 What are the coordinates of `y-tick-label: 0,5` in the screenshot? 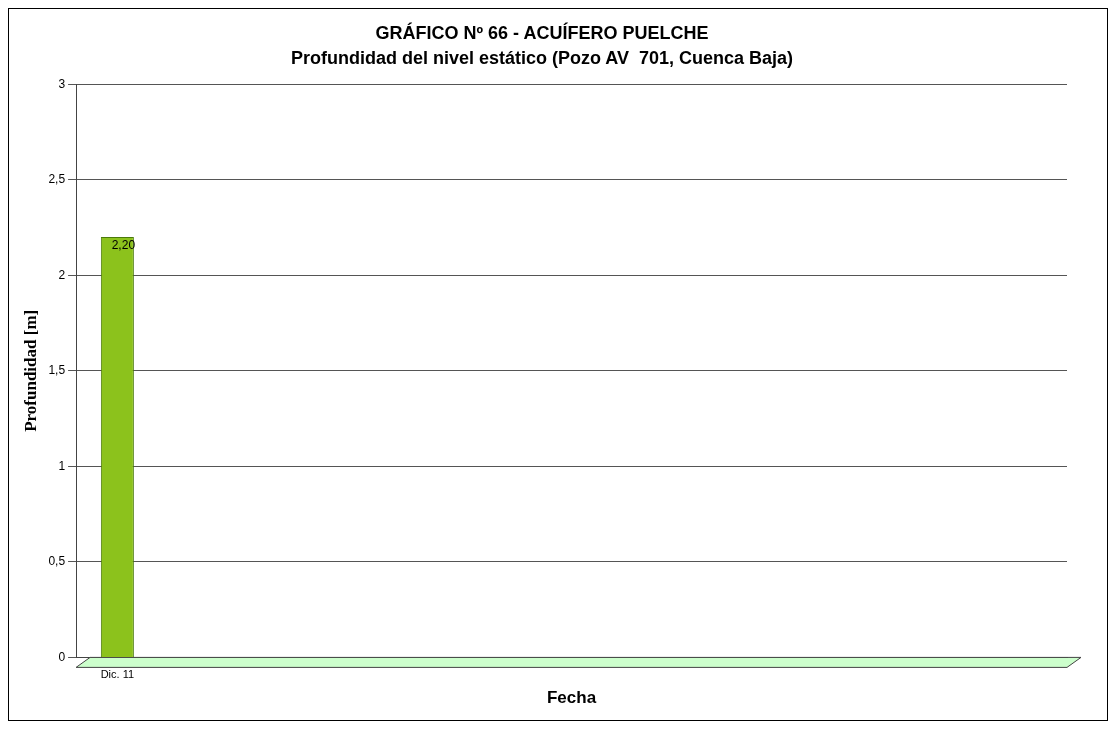 It's located at (57, 561).